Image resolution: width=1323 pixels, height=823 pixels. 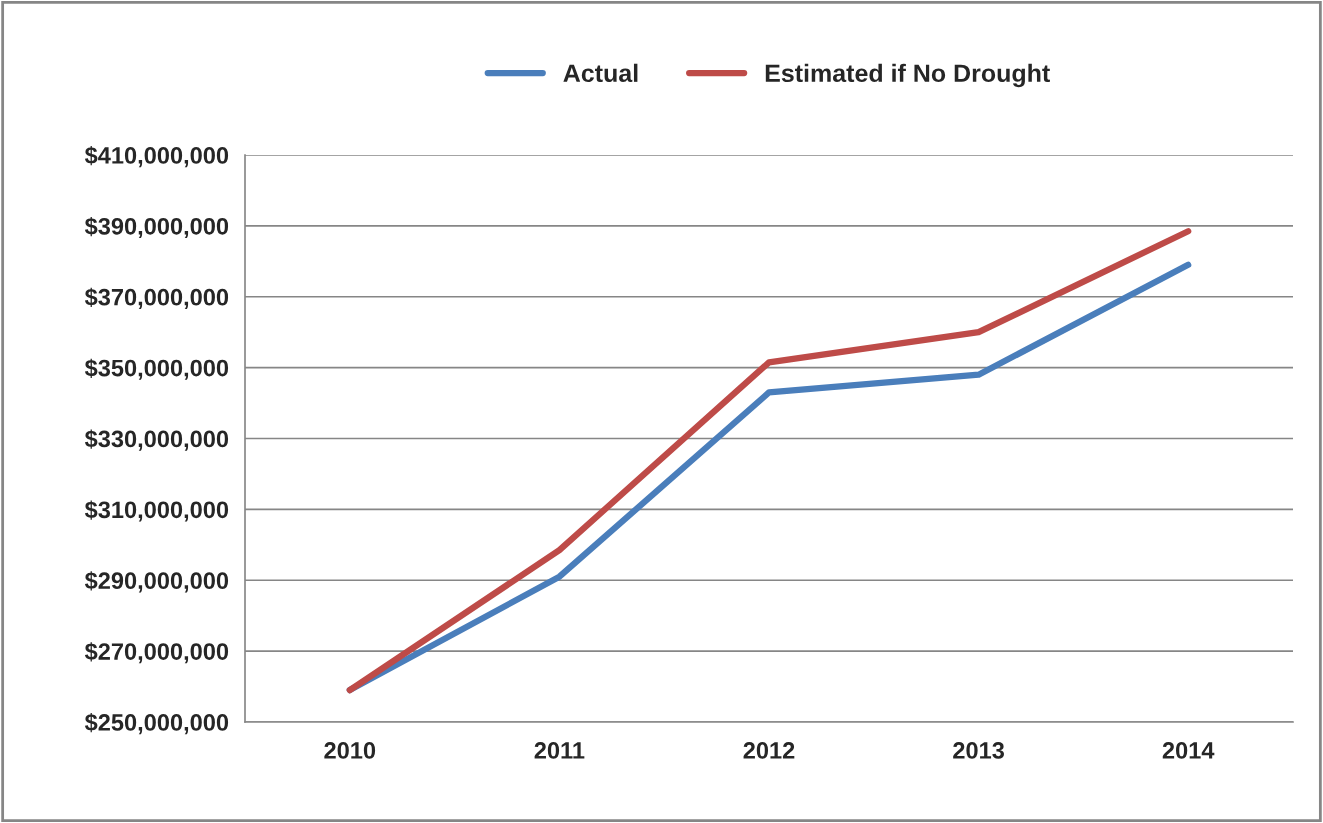 I want to click on y-tick-label: $290,000,000, so click(x=156, y=582).